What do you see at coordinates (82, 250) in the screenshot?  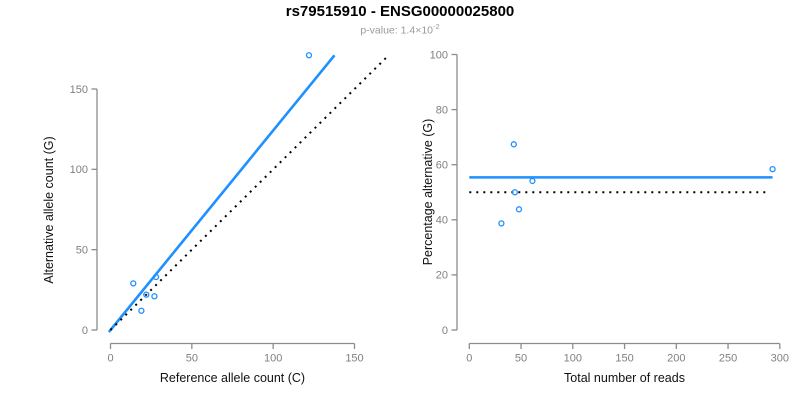 I see `y-tick-label: 50` at bounding box center [82, 250].